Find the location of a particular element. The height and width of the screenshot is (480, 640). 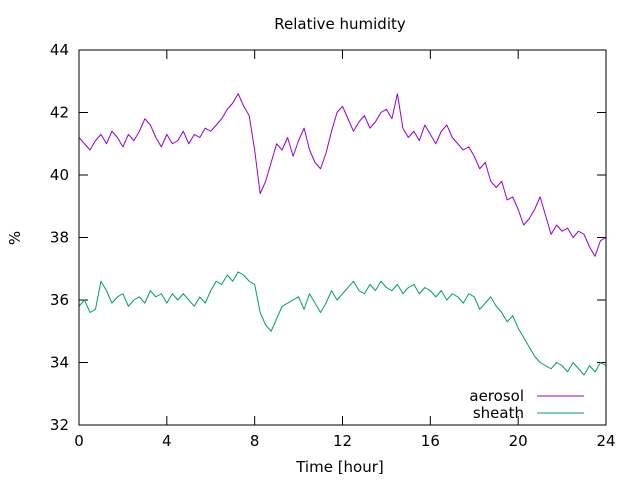

x-axis-label: Time [hour] is located at coordinates (339, 467).